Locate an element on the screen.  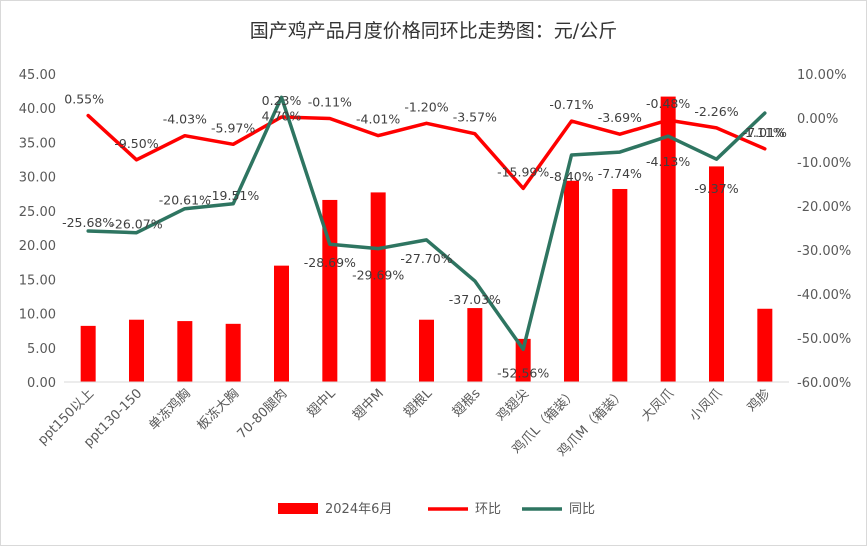
legend-bar-swatch is located at coordinates (298, 508).